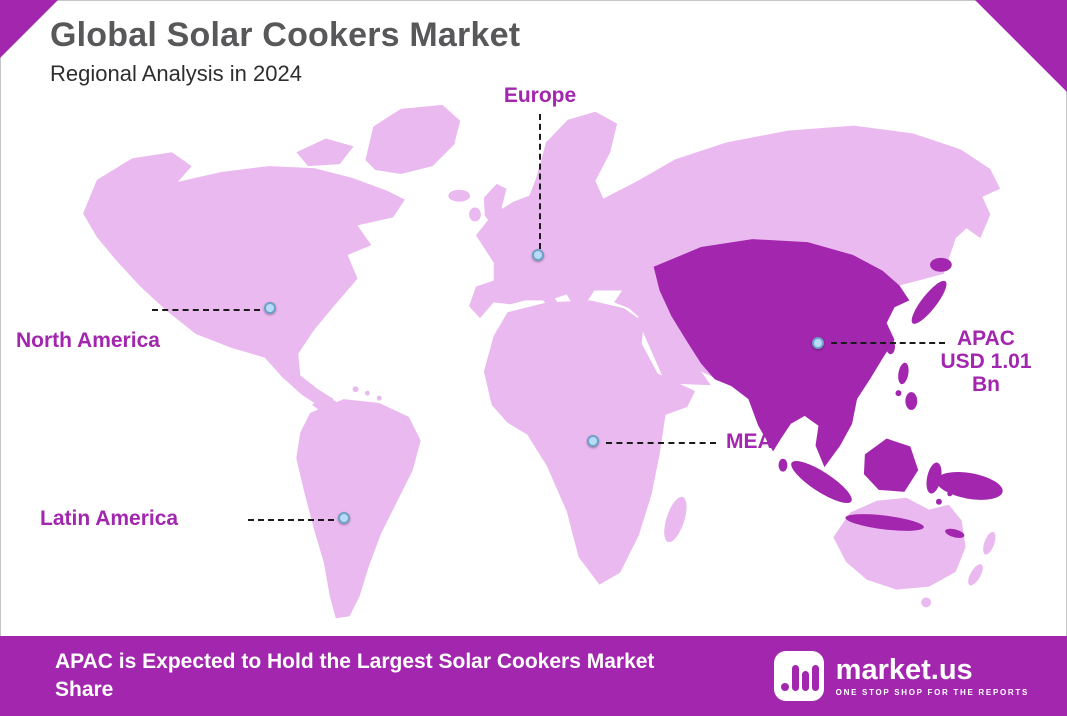  What do you see at coordinates (291, 520) in the screenshot?
I see `latin-america-leader-line` at bounding box center [291, 520].